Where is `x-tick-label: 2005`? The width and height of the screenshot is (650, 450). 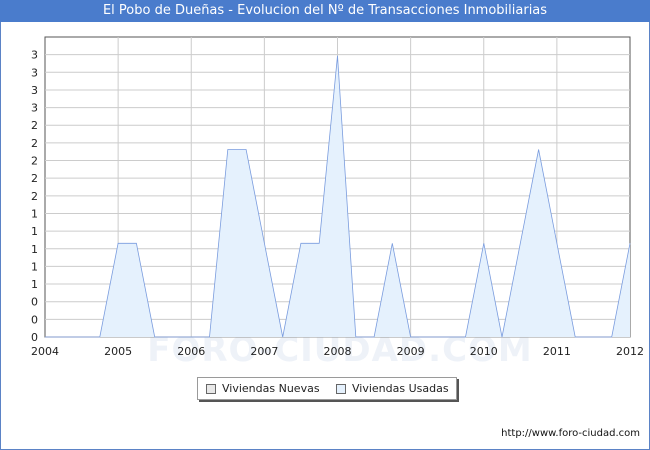
x-tick-label: 2005 is located at coordinates (118, 351).